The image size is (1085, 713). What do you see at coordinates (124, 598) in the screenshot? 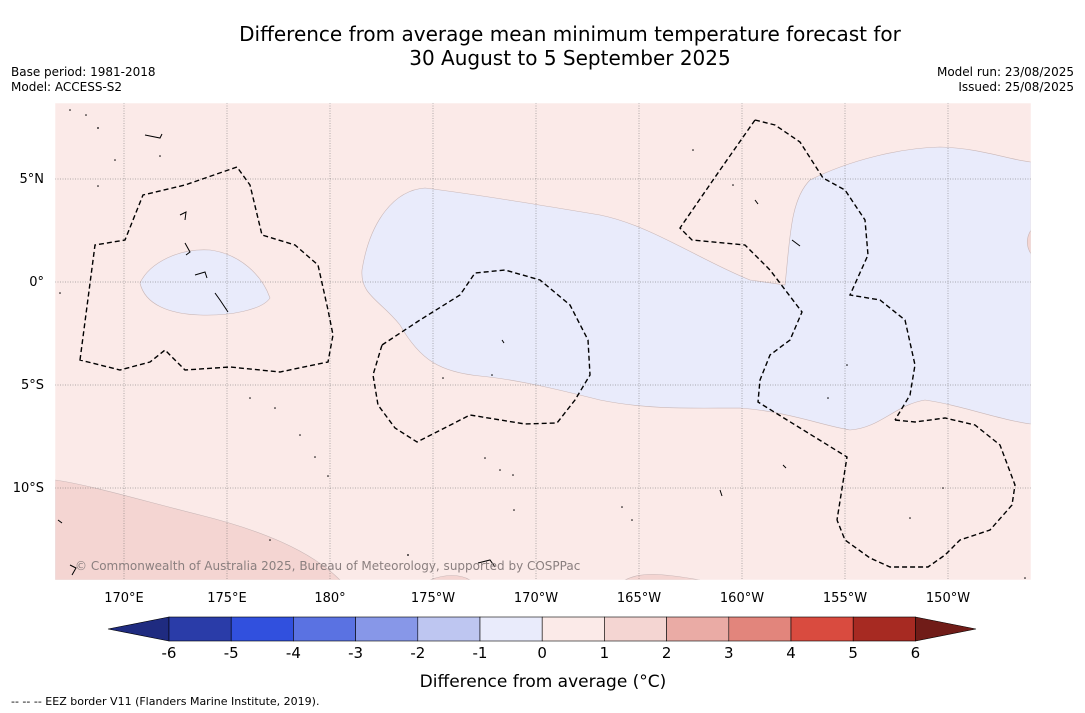
I see `lon-label-170e: 170°E` at bounding box center [124, 598].